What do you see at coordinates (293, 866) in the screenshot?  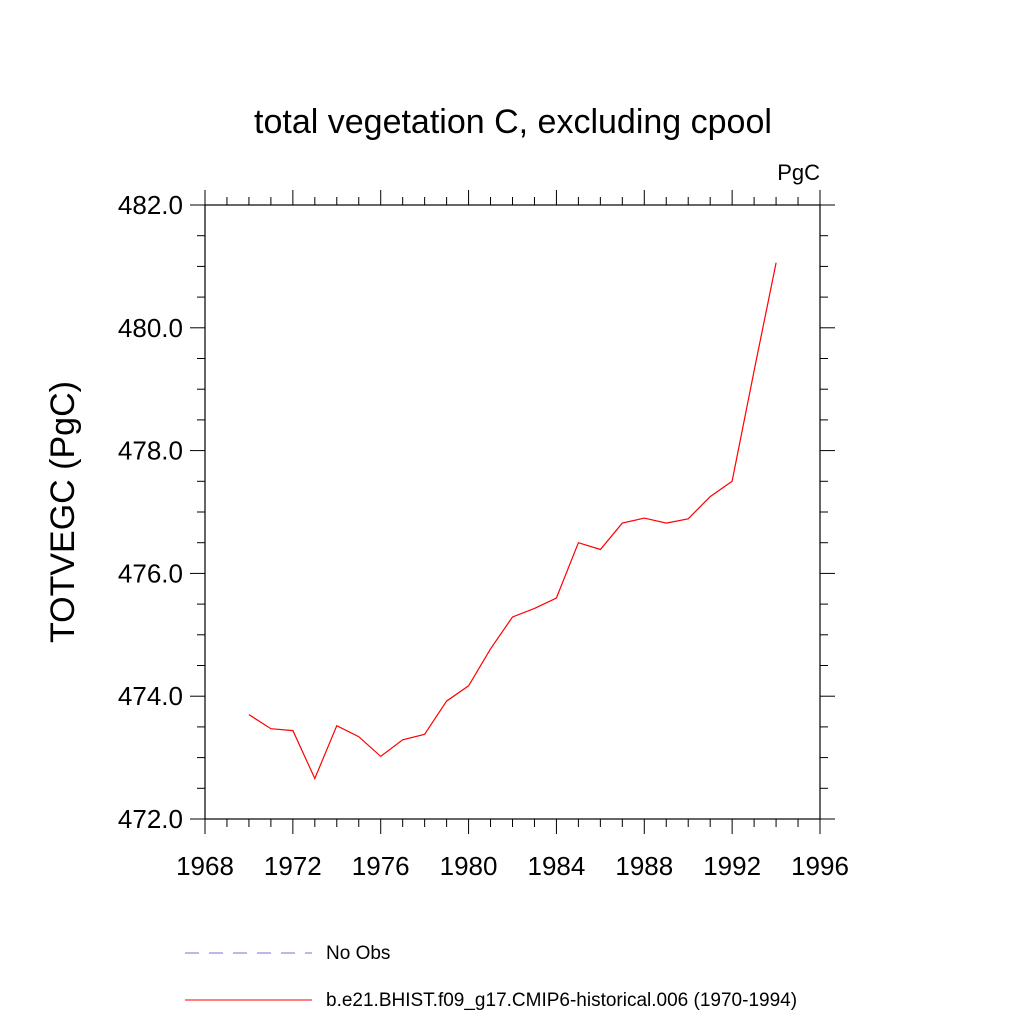 I see `x-tick-label: 1972` at bounding box center [293, 866].